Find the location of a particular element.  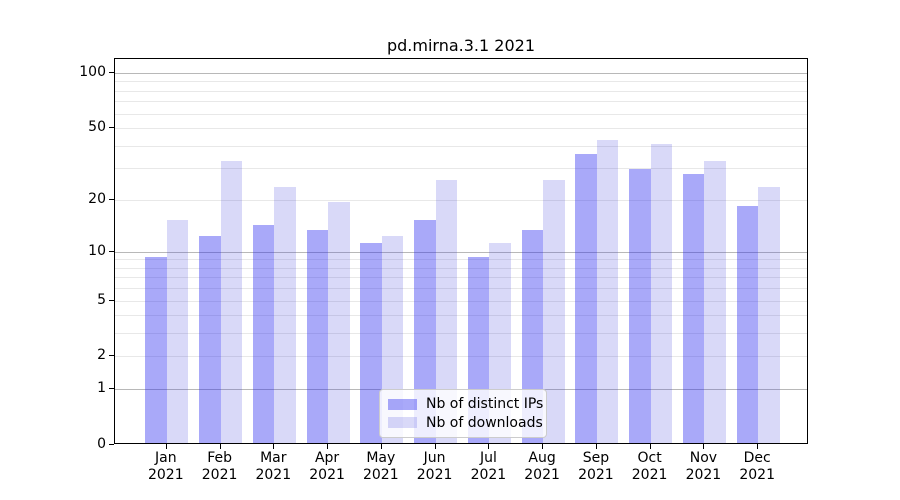

legend-row-downloads: Nb of downloads is located at coordinates (465, 423).